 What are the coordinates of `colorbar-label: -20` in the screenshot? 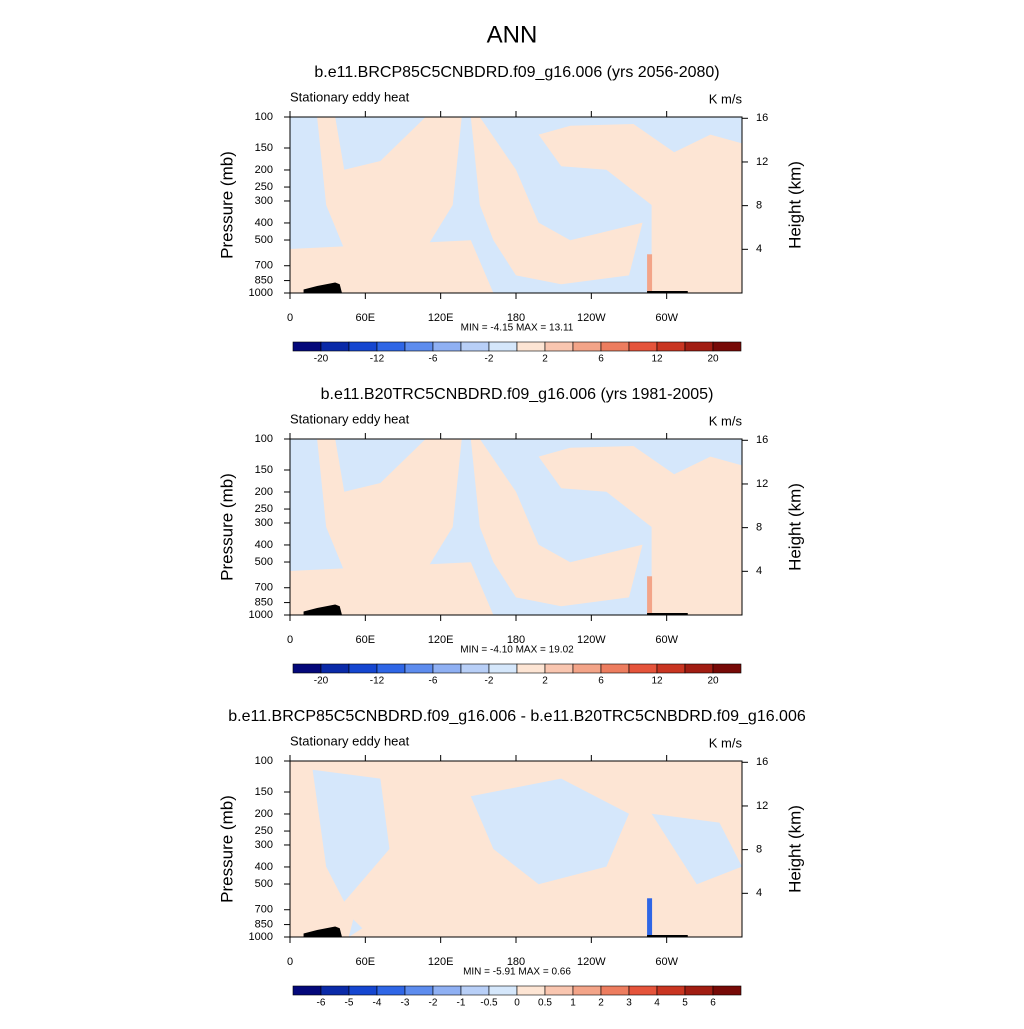 It's located at (321, 359).